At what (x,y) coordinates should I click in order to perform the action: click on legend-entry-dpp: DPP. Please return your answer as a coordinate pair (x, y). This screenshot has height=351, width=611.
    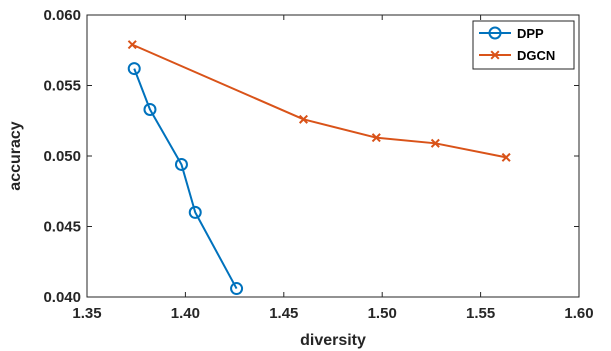
    Looking at the image, I should click on (511, 33).